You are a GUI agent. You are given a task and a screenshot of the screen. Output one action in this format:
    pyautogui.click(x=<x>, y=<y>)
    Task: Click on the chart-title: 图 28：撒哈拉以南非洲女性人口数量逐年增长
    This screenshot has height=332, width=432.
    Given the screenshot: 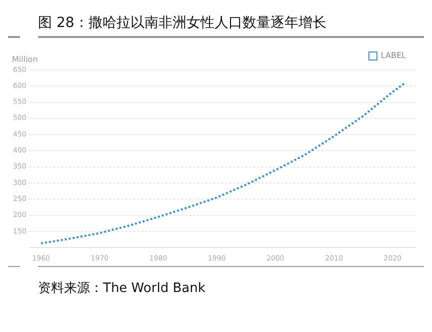 What is the action you would take?
    pyautogui.click(x=231, y=26)
    